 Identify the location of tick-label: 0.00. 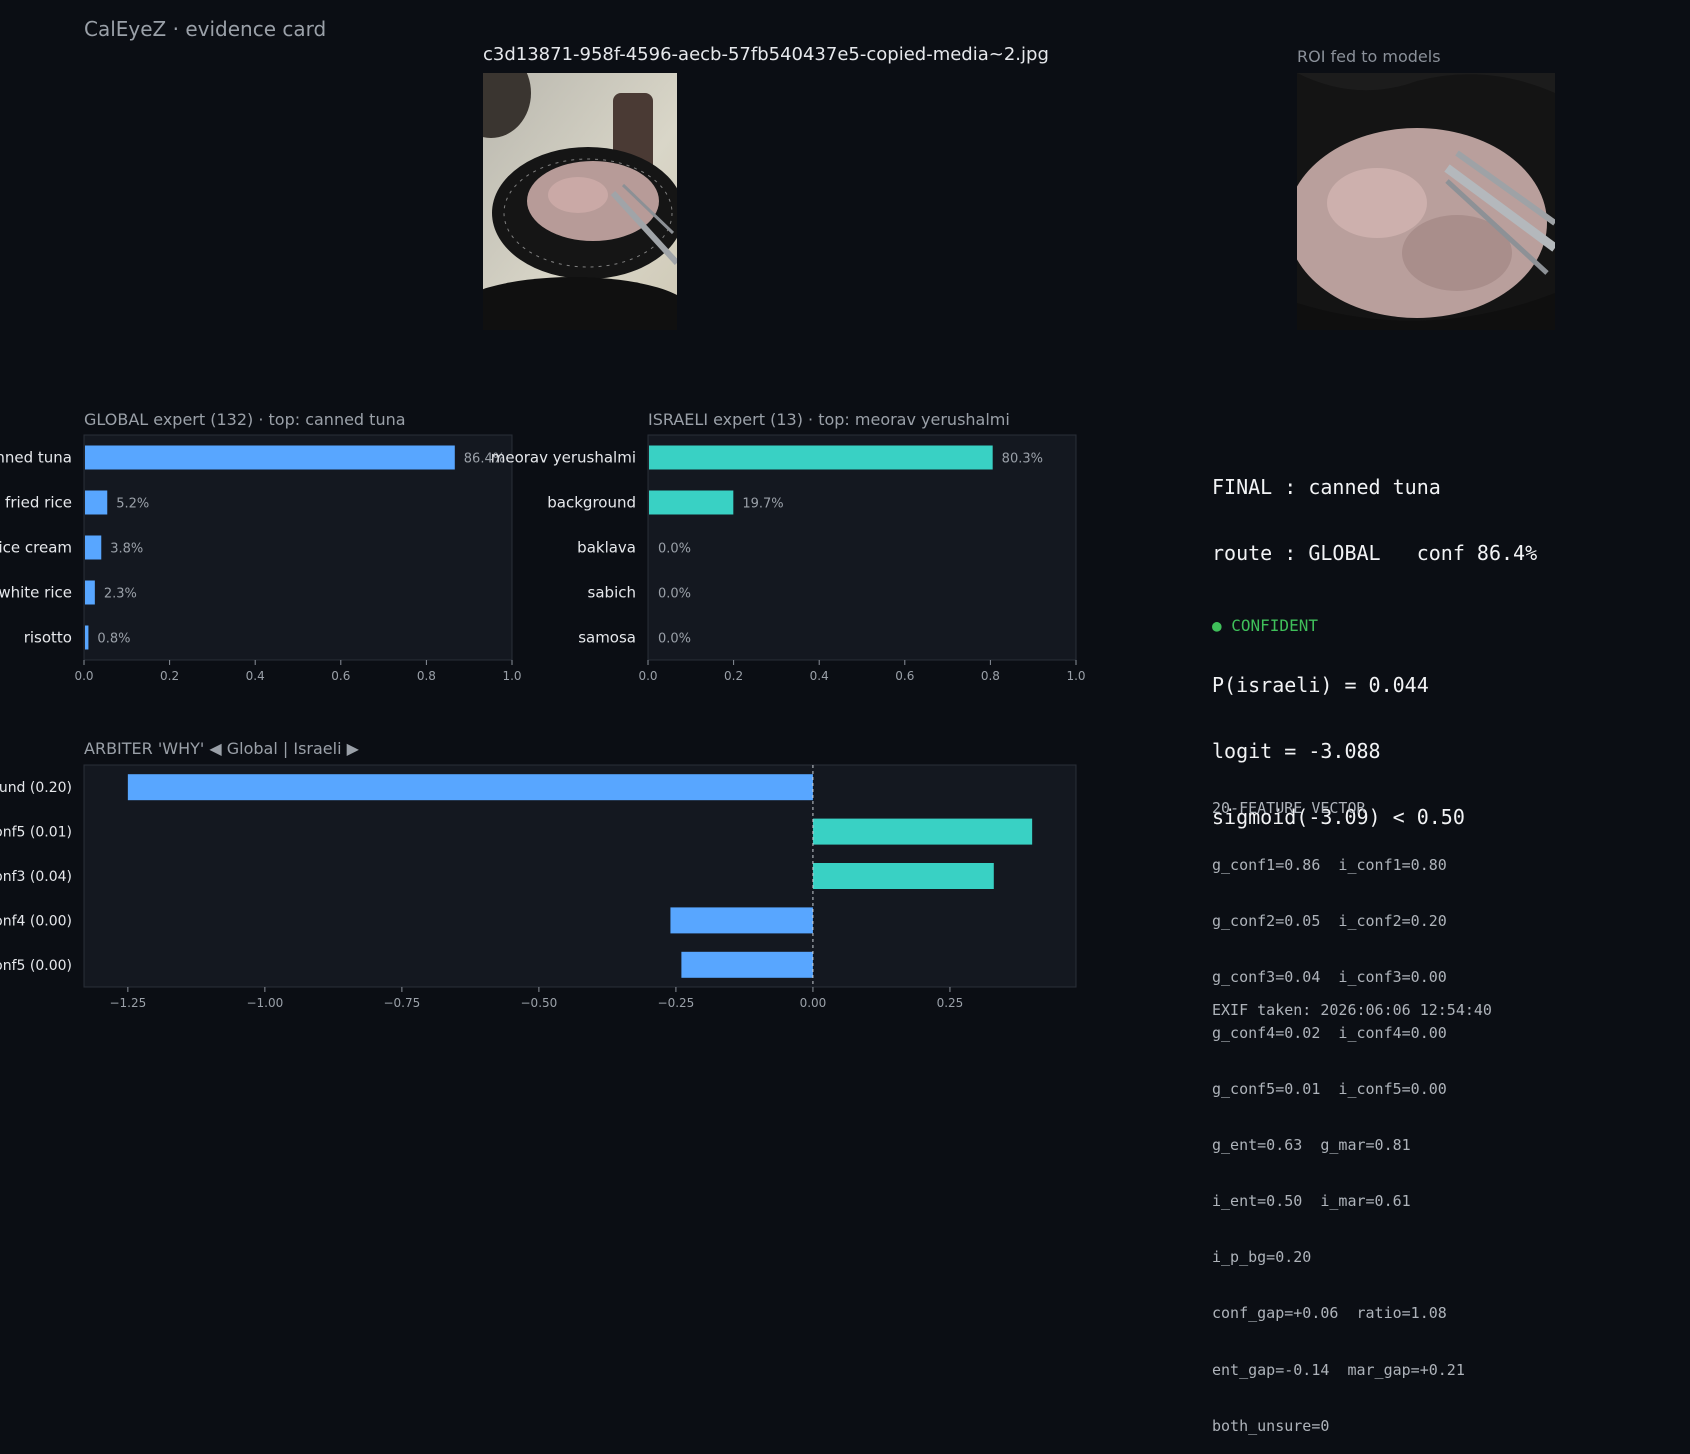
(813, 1003).